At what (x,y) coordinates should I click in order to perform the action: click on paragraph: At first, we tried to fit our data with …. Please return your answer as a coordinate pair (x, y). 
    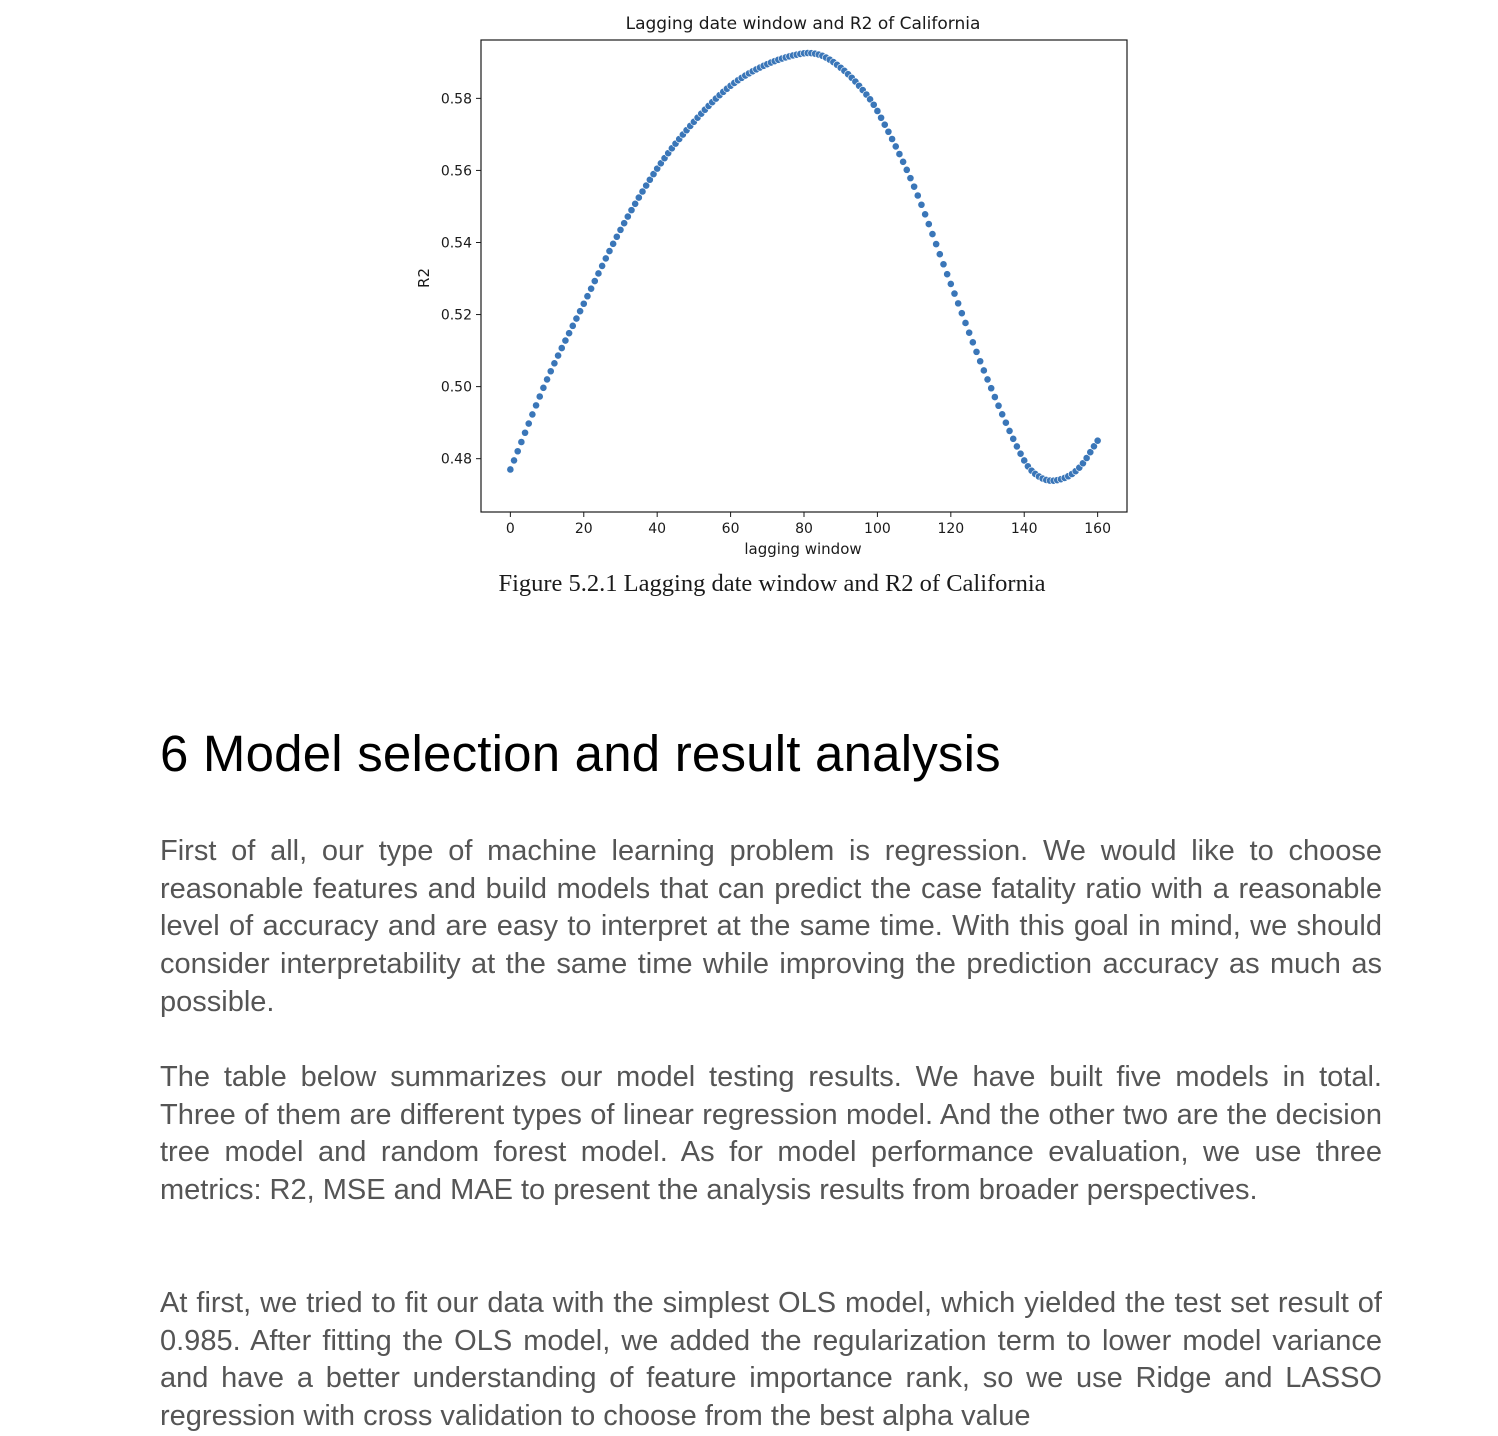
    Looking at the image, I should click on (771, 1360).